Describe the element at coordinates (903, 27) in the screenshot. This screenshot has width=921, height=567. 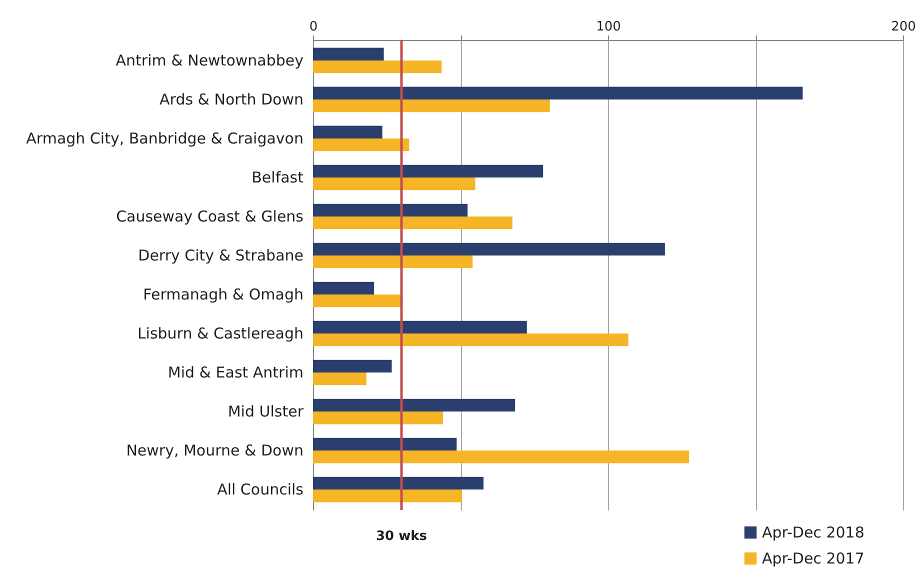
I see `x-tick-label: 200` at that location.